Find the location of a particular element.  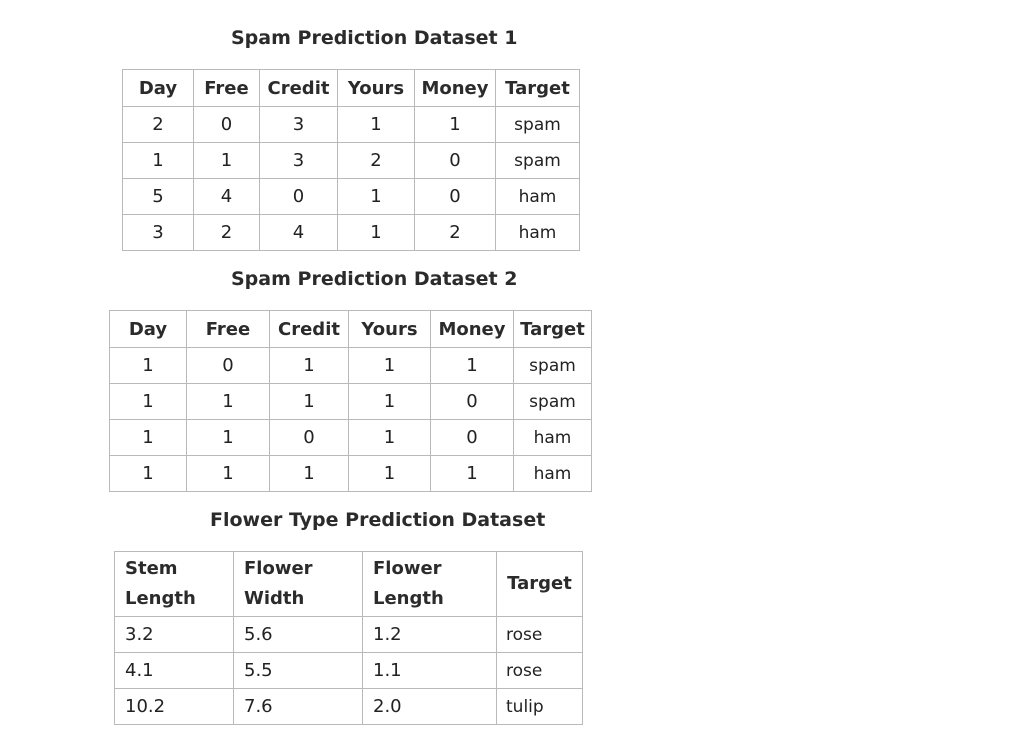

table-row: 1 1 0 1 0 ham is located at coordinates (350, 437).